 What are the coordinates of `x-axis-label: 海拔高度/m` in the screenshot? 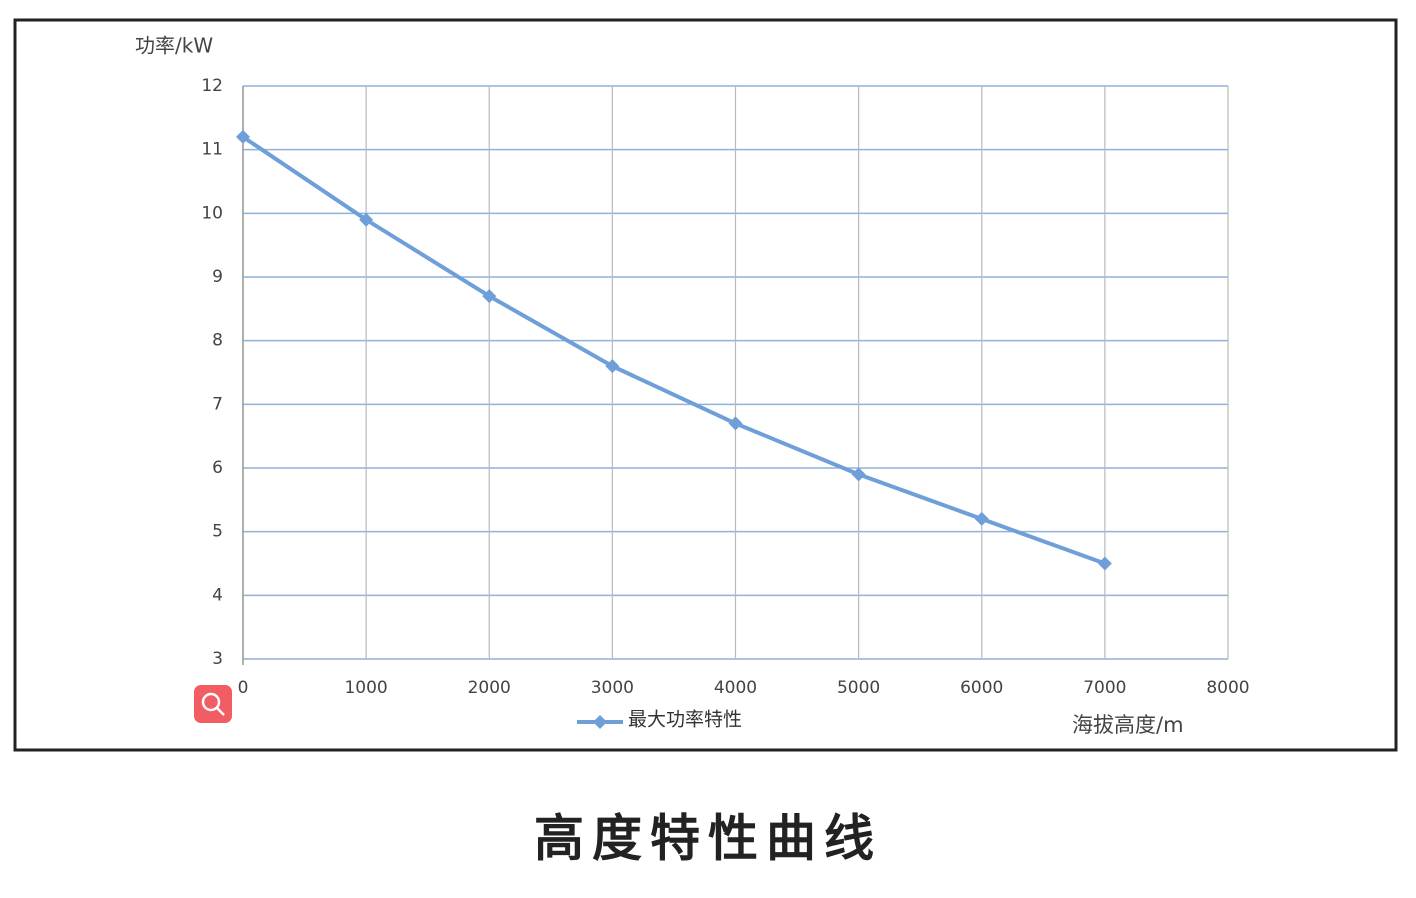 It's located at (1128, 725).